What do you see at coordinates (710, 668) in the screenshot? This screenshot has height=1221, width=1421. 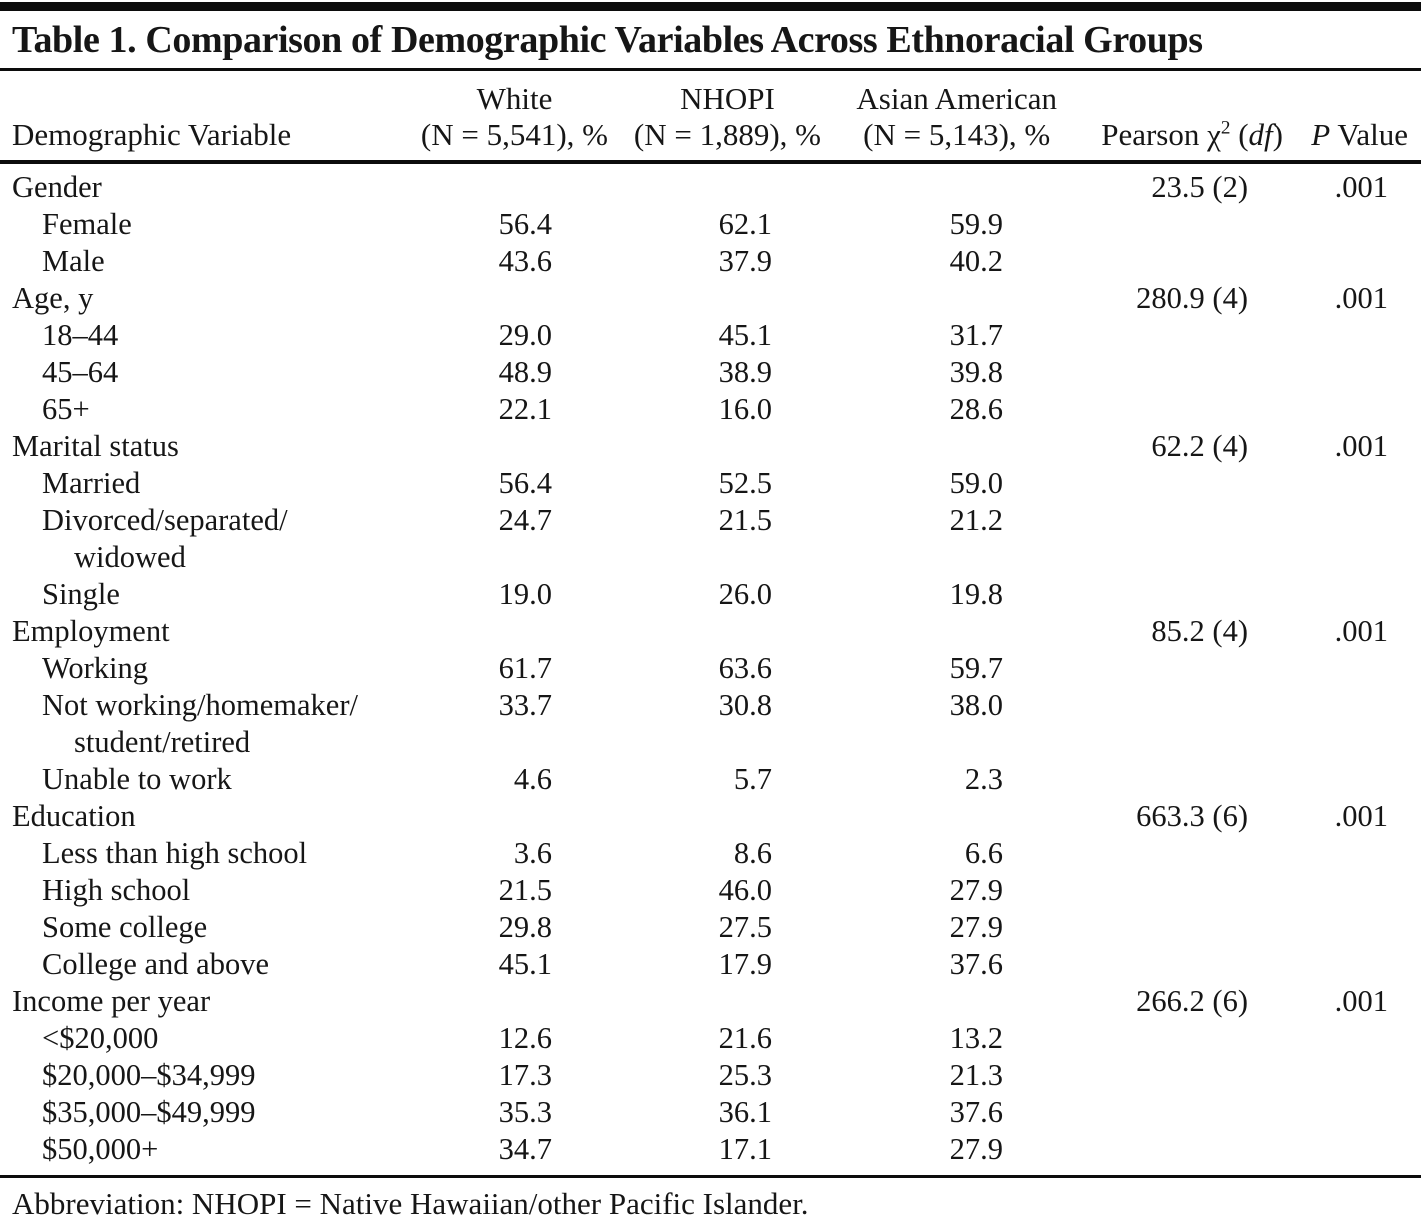 I see `table-row: Working 61.7 63.6 59.7` at bounding box center [710, 668].